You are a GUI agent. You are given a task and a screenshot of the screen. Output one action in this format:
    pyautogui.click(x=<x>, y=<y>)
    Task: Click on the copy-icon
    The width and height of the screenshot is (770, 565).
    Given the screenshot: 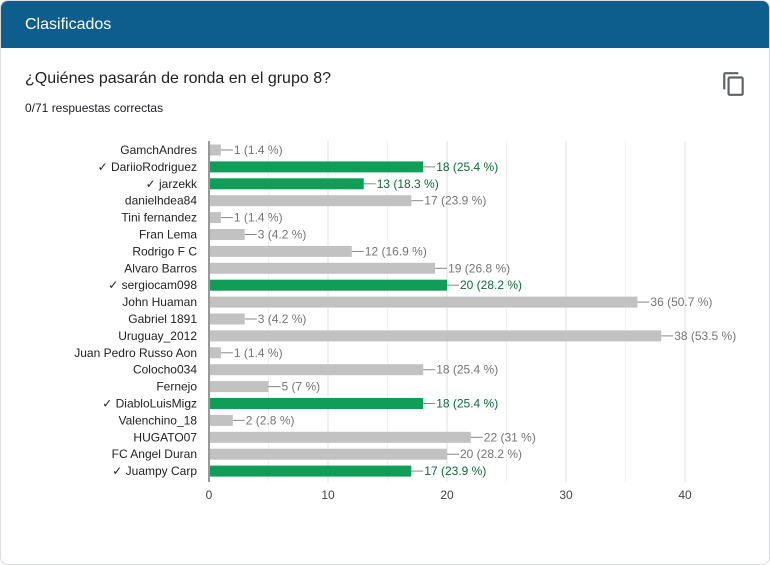 What is the action you would take?
    pyautogui.click(x=734, y=84)
    